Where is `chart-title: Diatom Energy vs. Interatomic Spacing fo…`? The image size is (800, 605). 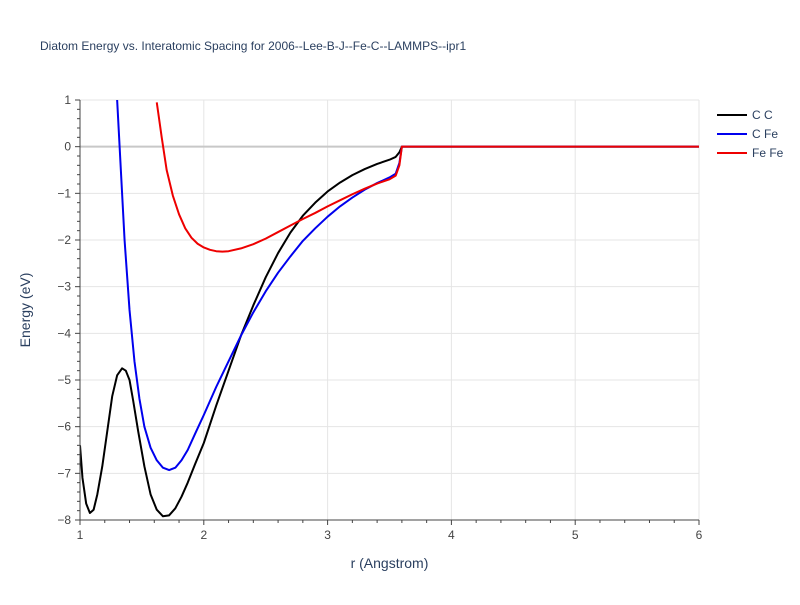
chart-title: Diatom Energy vs. Interatomic Spacing fo… is located at coordinates (253, 46).